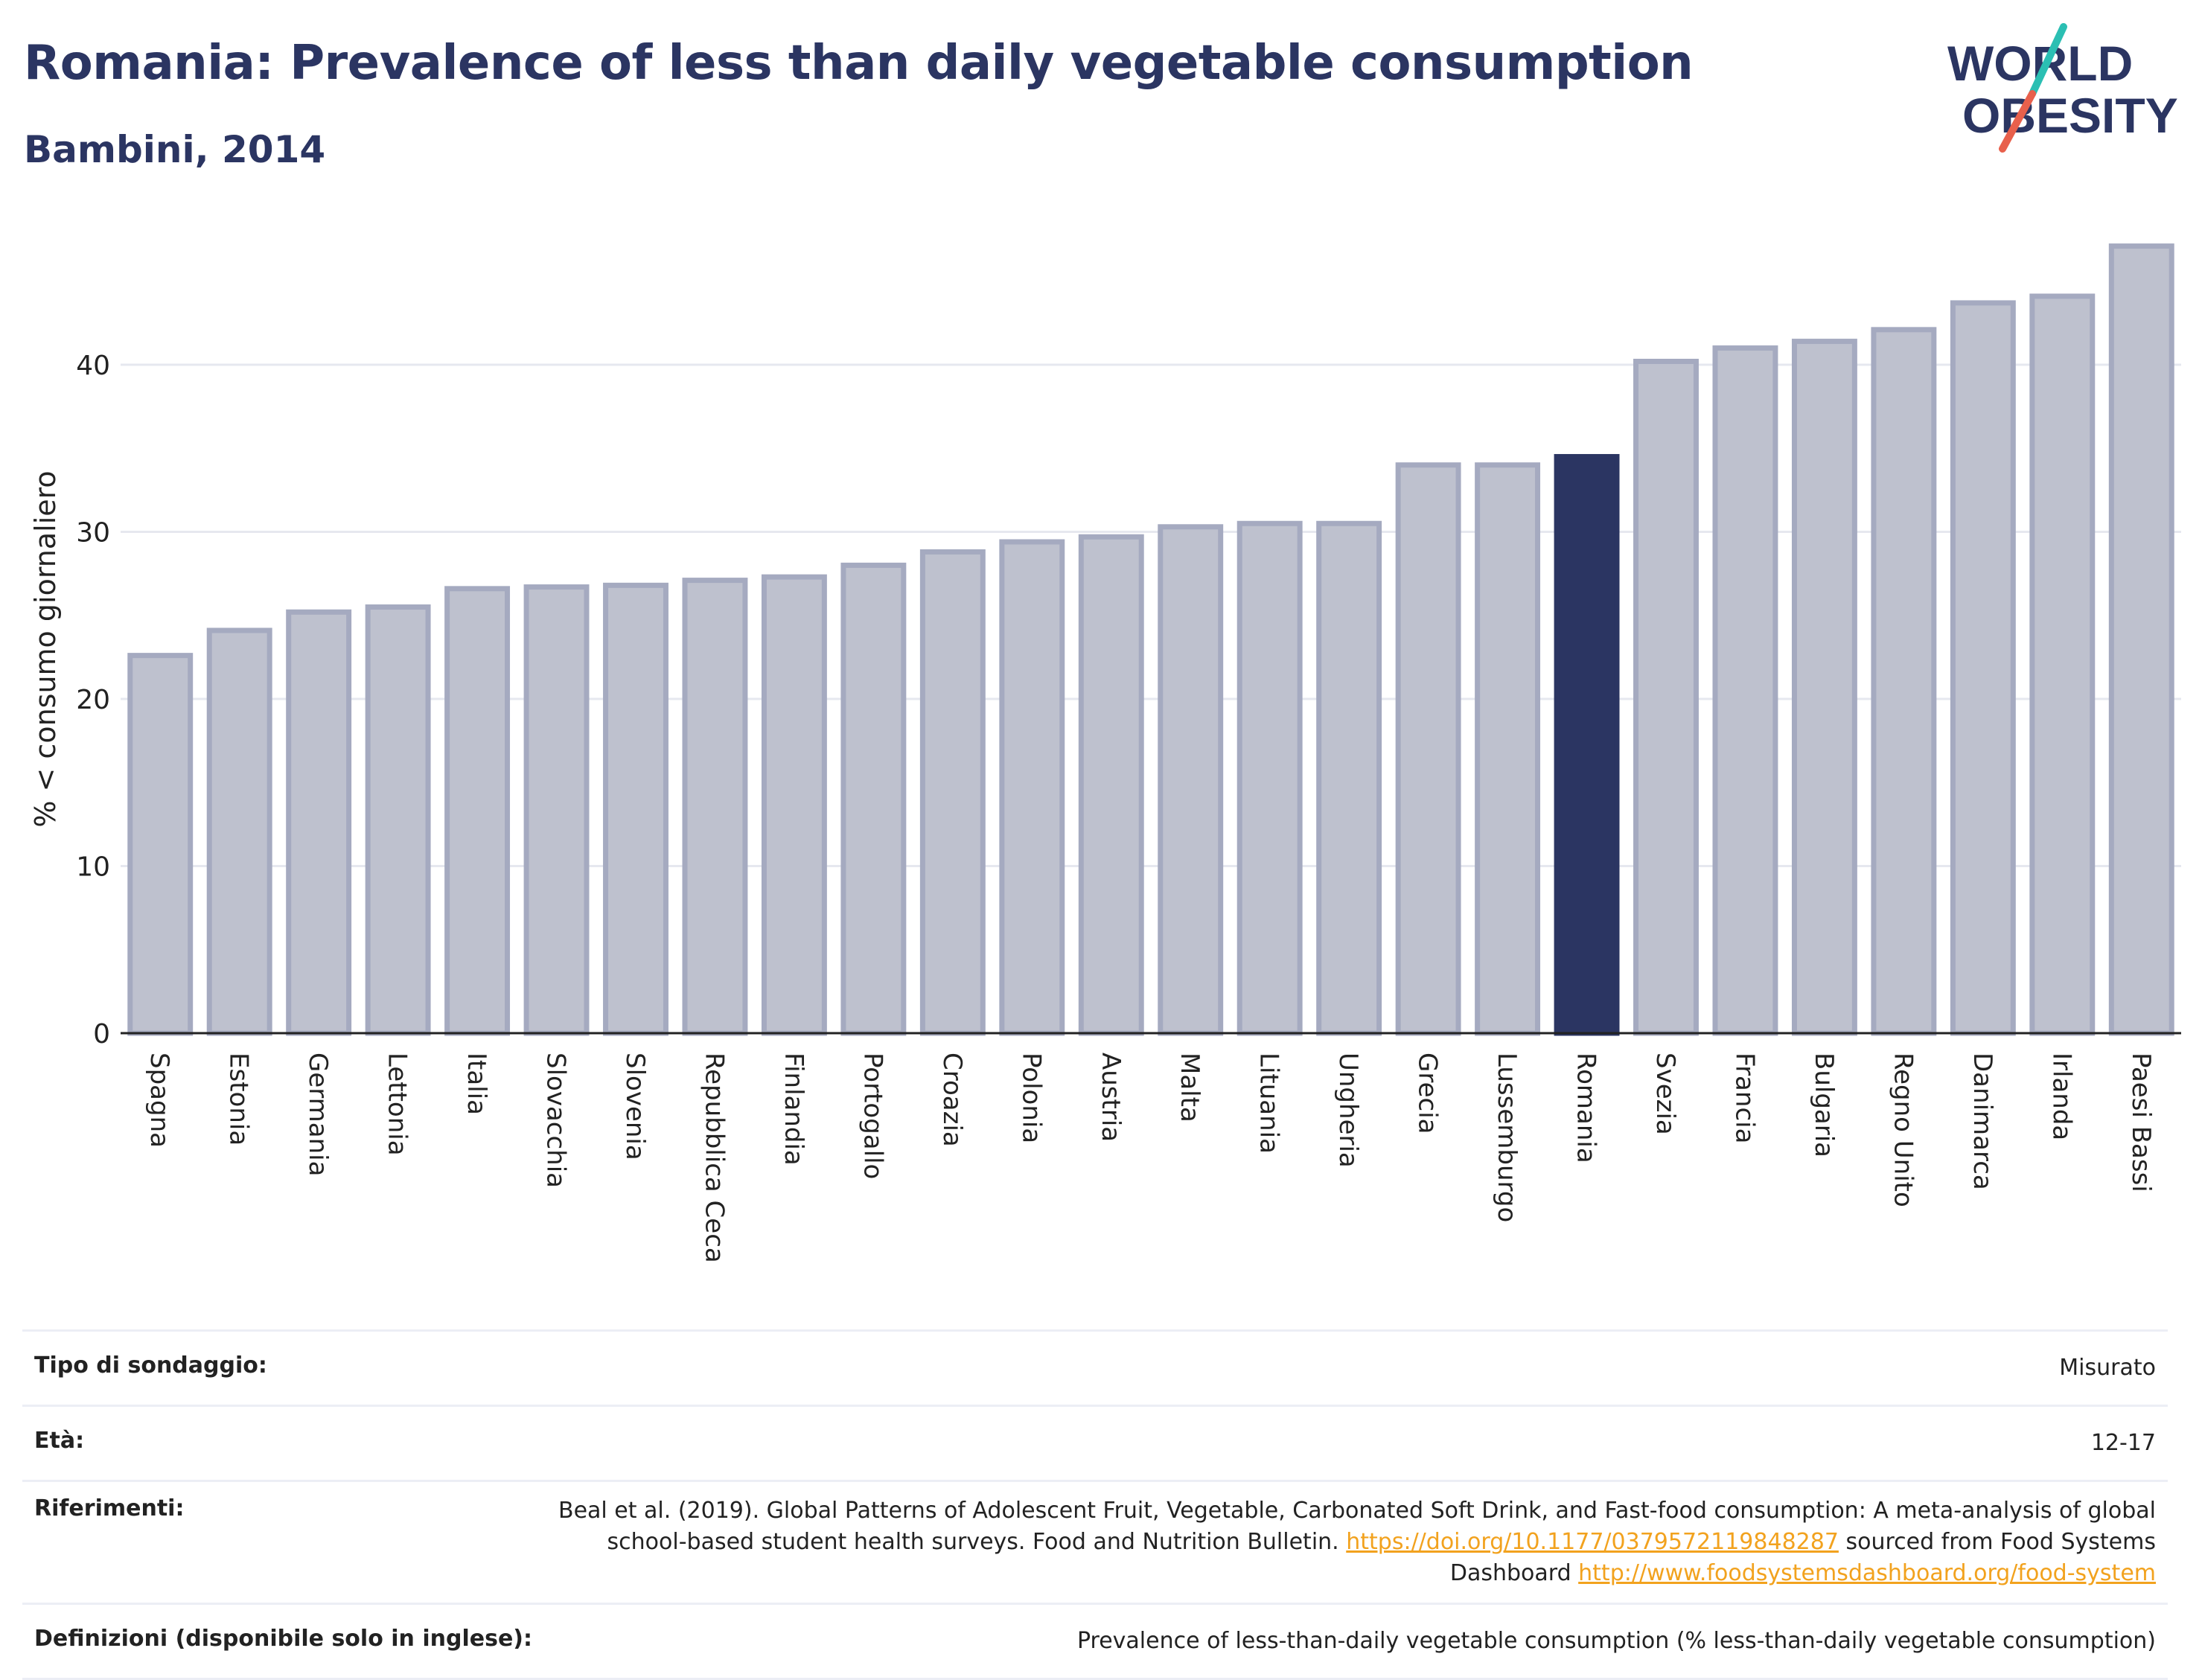  What do you see at coordinates (1587, 744) in the screenshot?
I see `bar-romania` at bounding box center [1587, 744].